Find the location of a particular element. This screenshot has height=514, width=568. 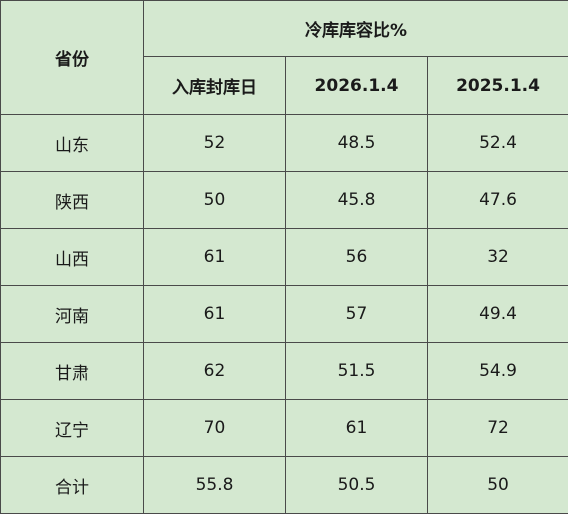

table-row: 山西 61 56 32 is located at coordinates (284, 257).